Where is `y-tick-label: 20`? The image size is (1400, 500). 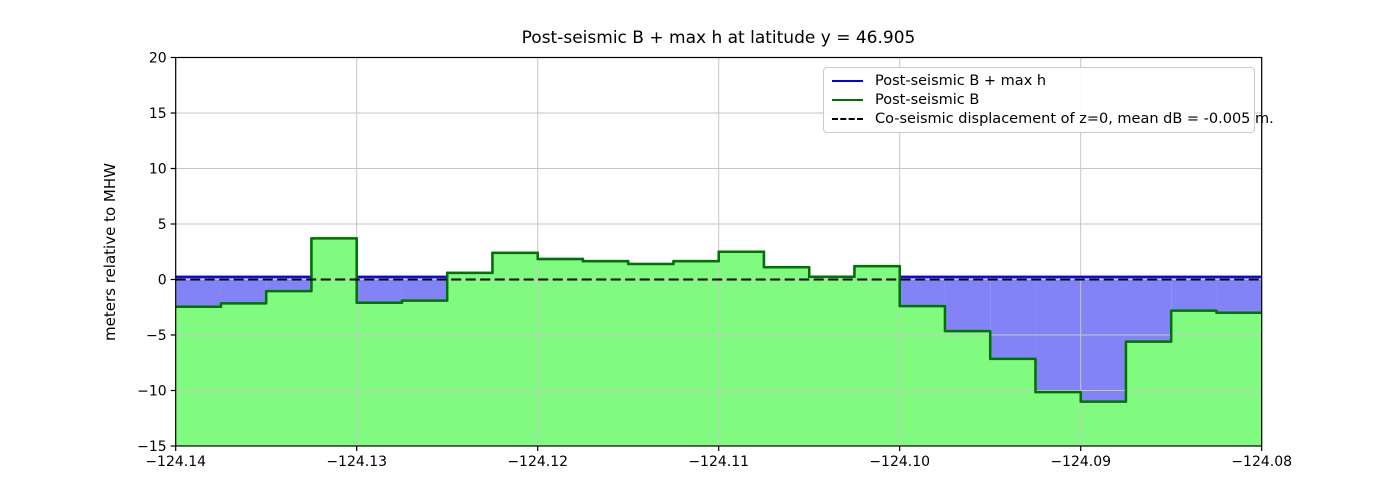
y-tick-label: 20 is located at coordinates (158, 59).